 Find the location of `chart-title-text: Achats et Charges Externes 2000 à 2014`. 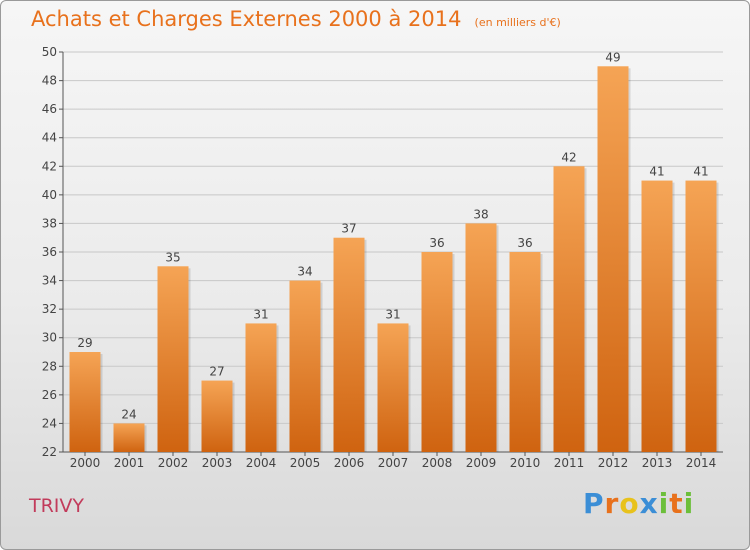

chart-title-text: Achats et Charges Externes 2000 à 2014 is located at coordinates (246, 19).